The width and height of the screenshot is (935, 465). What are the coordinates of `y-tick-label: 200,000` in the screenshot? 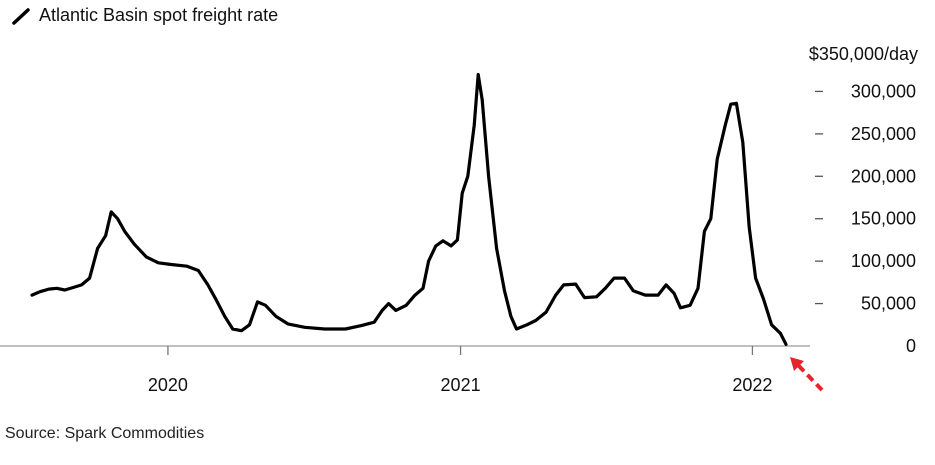 It's located at (883, 176).